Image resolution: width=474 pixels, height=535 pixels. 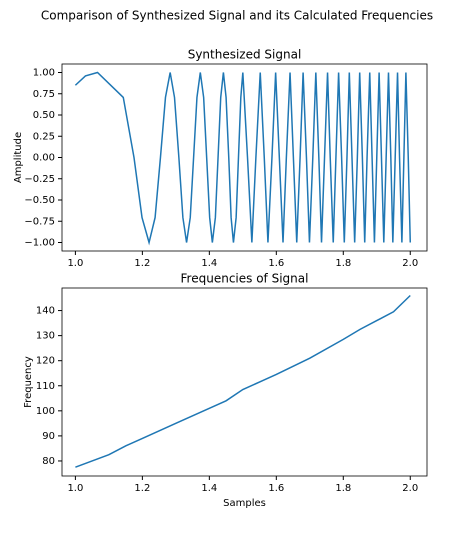 I want to click on y-axis-label: Frequency, so click(x=28, y=382).